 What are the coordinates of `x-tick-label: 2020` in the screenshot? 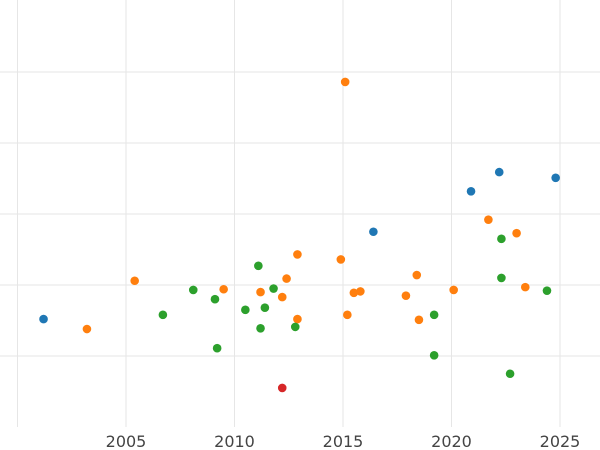 It's located at (451, 441).